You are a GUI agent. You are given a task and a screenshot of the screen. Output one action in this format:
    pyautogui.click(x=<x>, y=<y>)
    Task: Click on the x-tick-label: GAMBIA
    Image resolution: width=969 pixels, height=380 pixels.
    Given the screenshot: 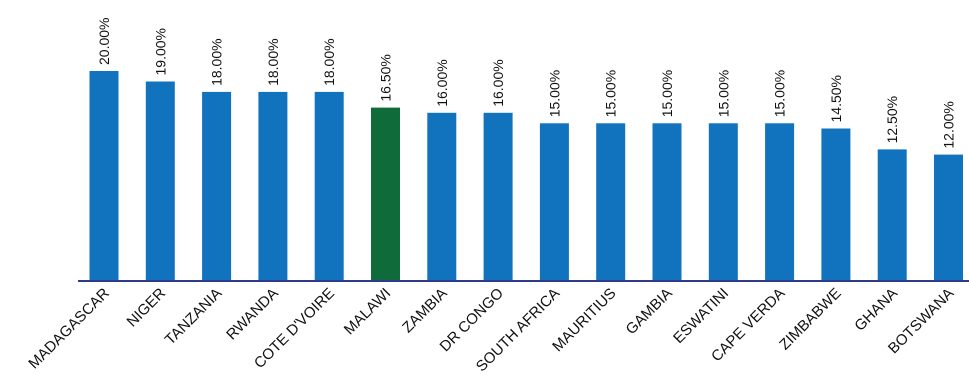 What is the action you would take?
    pyautogui.click(x=649, y=311)
    